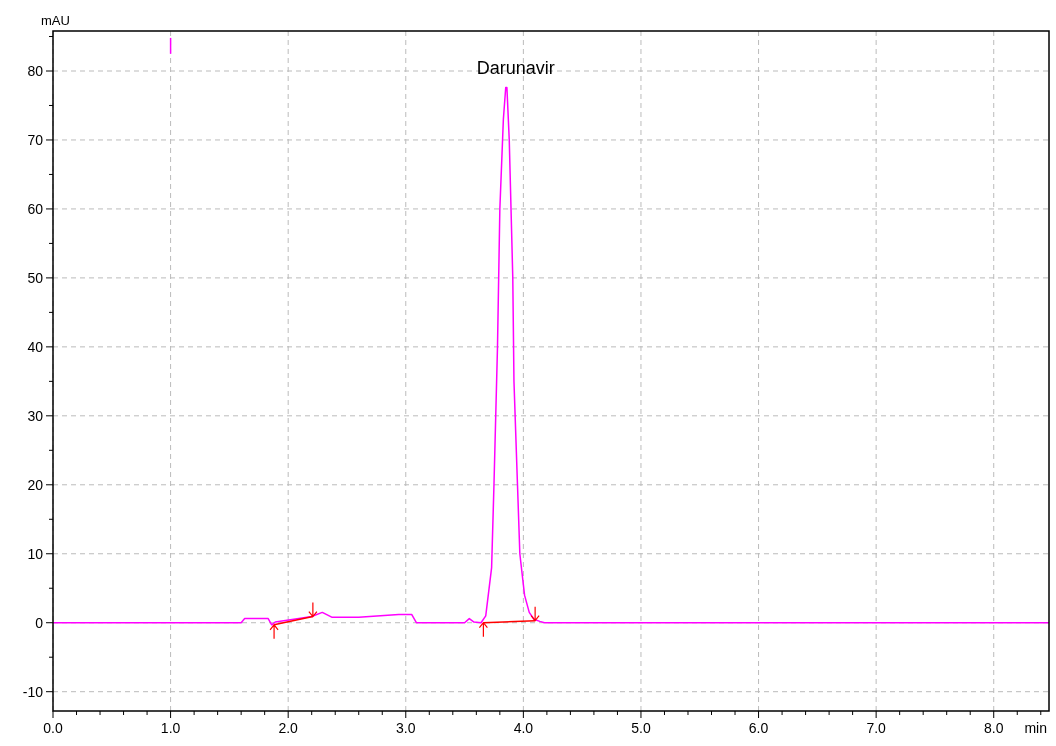 This screenshot has width=1056, height=746. I want to click on y-tick-label: 80, so click(35, 71).